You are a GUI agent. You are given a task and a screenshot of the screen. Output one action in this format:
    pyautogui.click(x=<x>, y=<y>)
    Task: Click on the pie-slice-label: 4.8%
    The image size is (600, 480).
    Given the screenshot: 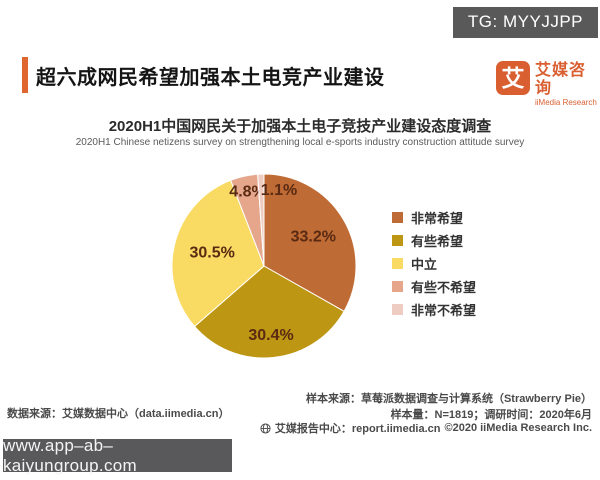 What is the action you would take?
    pyautogui.click(x=247, y=192)
    